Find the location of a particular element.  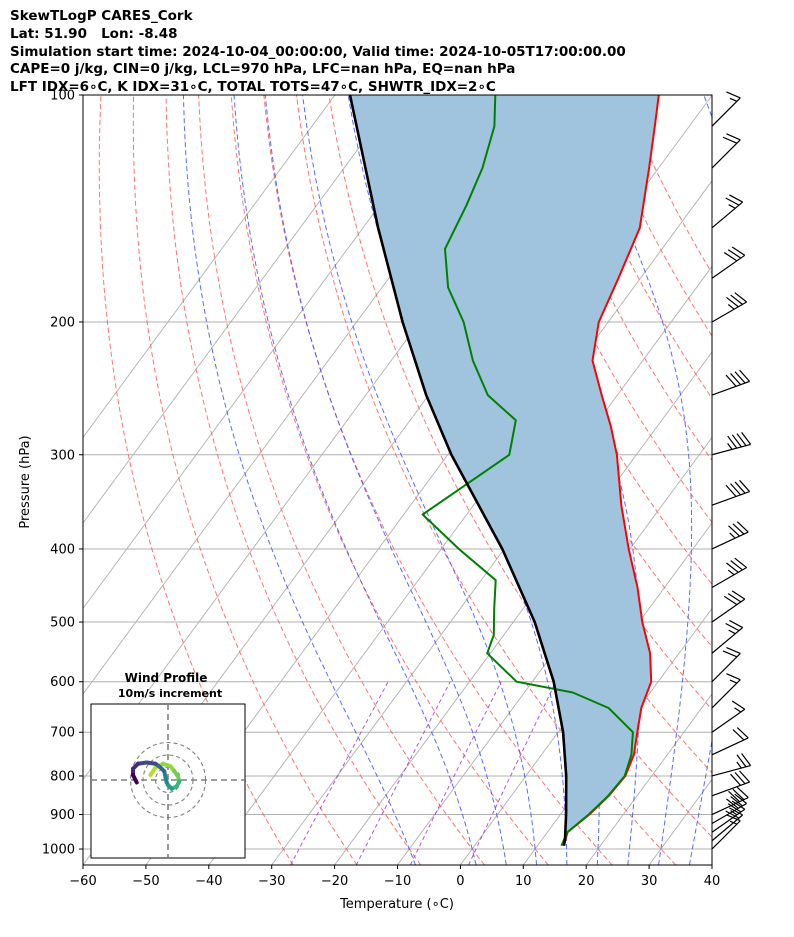

y-axis-label: Pressure (hPa) is located at coordinates (25, 481).